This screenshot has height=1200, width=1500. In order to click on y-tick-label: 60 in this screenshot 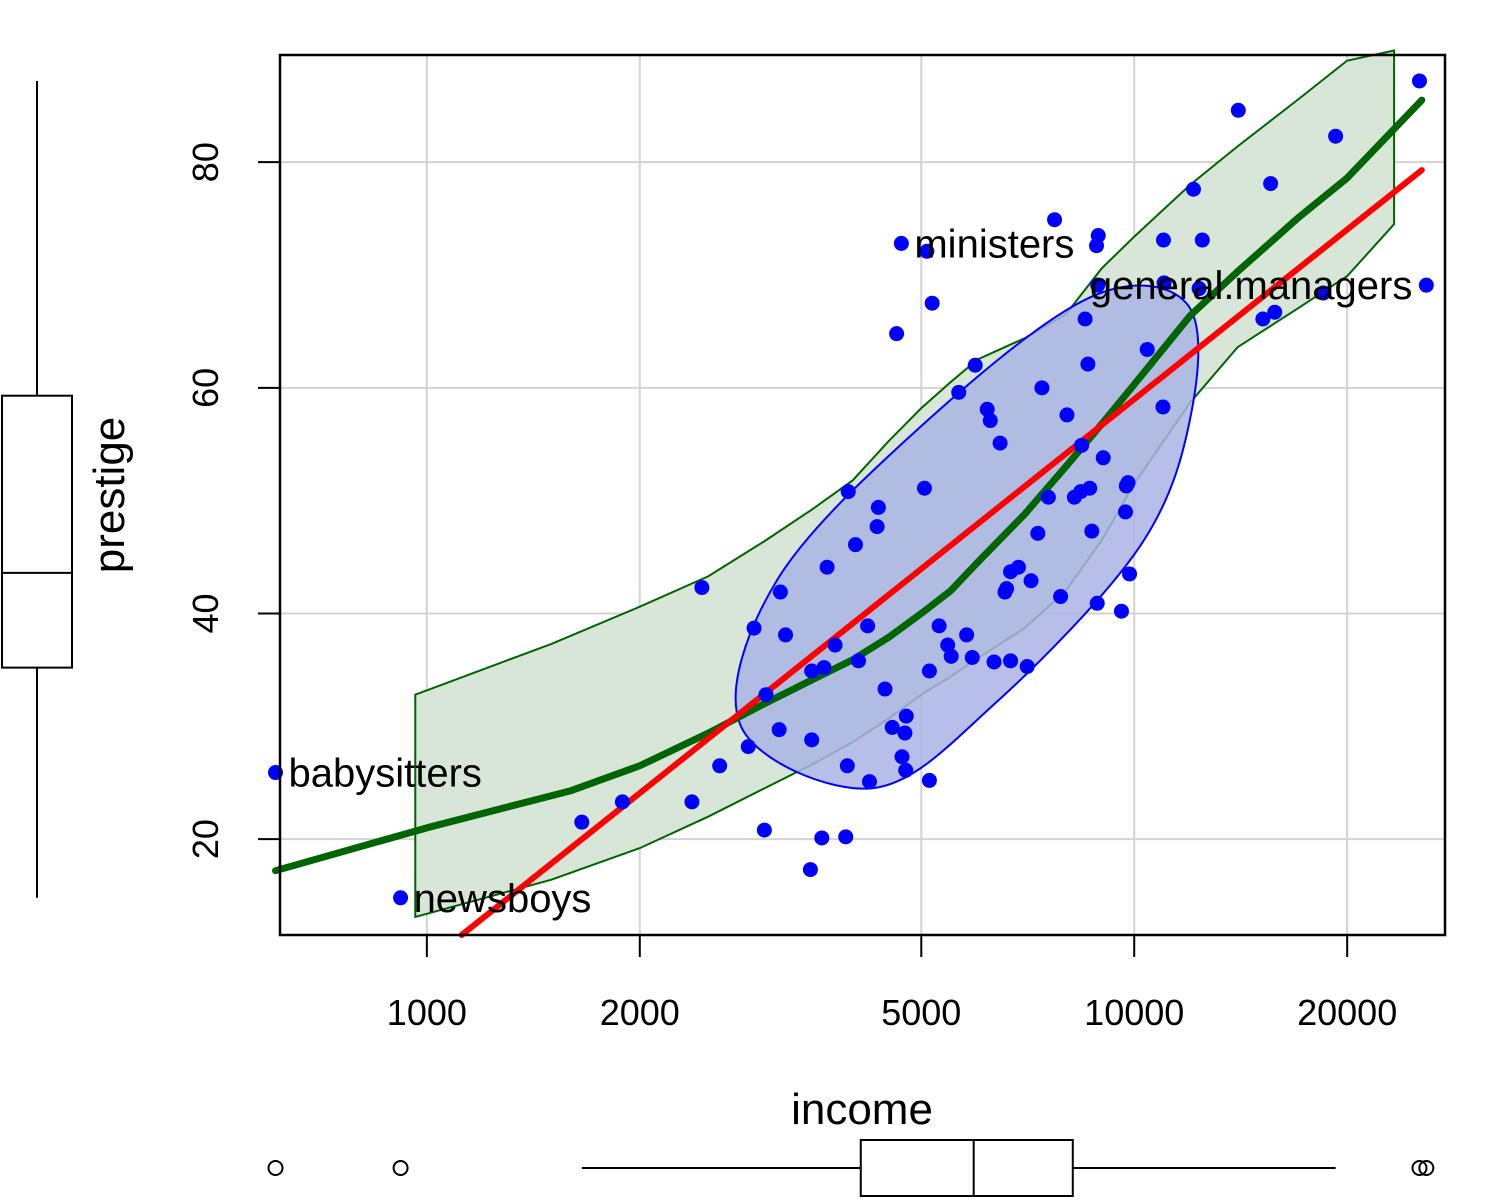, I will do `click(205, 388)`.